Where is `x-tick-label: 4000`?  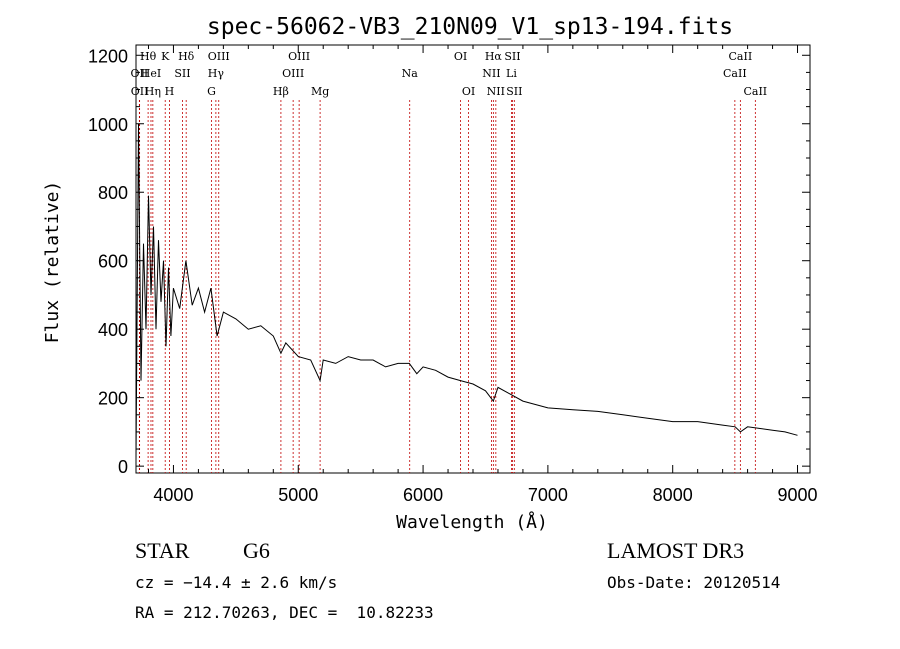
x-tick-label: 4000 is located at coordinates (173, 495).